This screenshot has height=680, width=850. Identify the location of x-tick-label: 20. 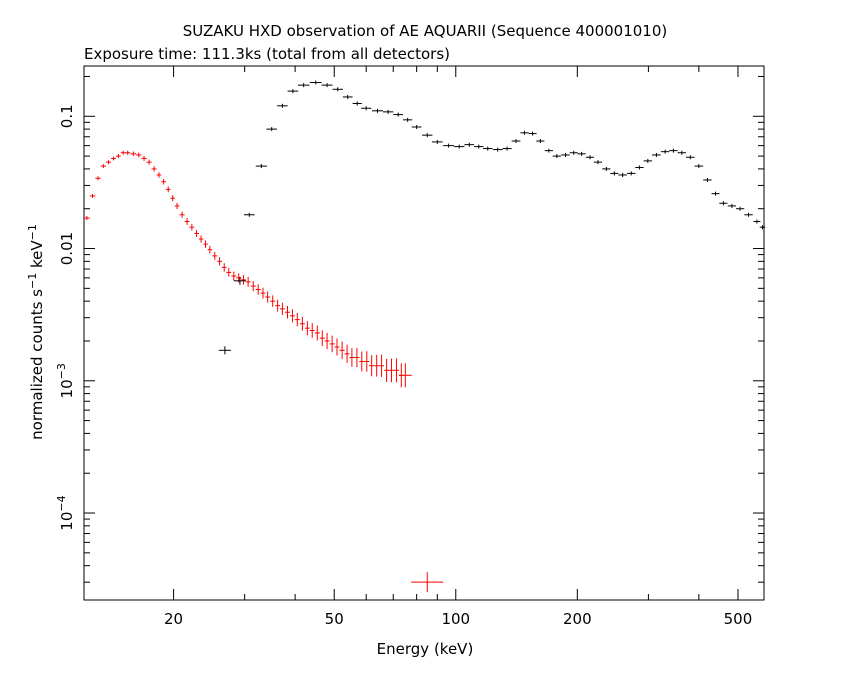
(173, 619).